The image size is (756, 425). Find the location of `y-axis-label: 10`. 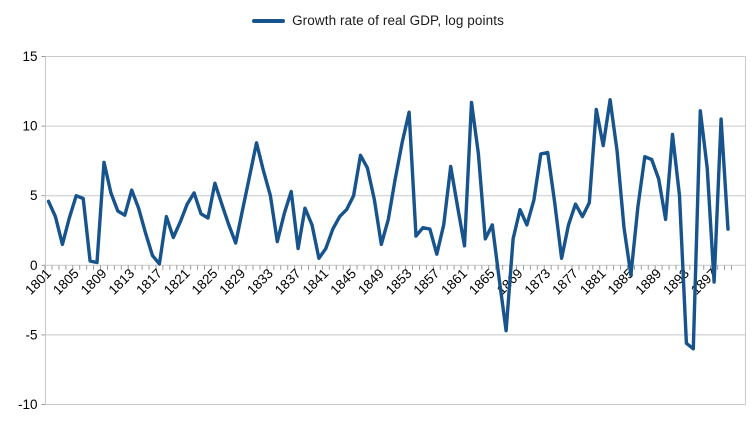

y-axis-label: 10 is located at coordinates (29, 126).